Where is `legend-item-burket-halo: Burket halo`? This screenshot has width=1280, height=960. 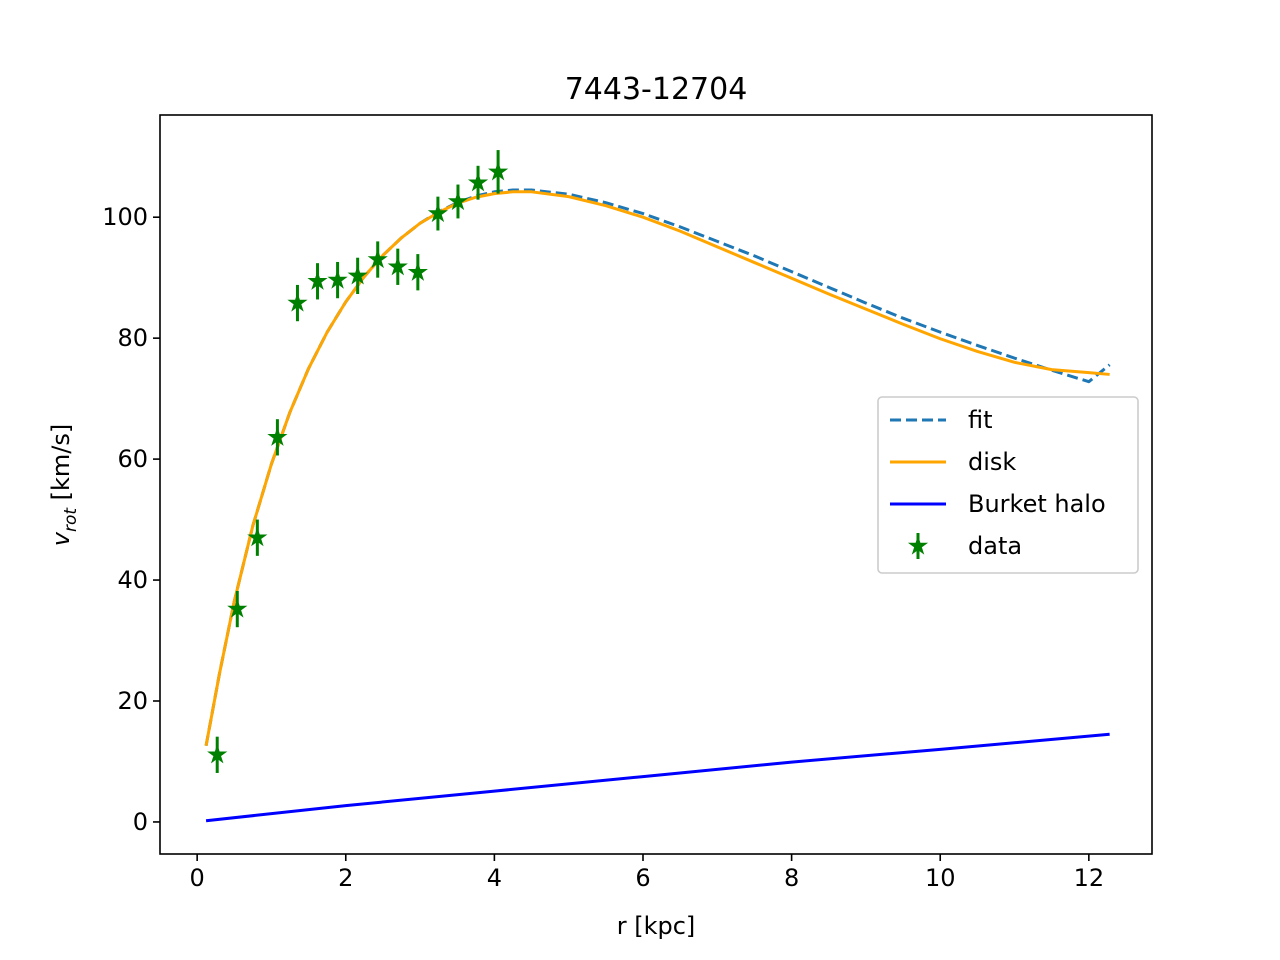 legend-item-burket-halo: Burket halo is located at coordinates (998, 504).